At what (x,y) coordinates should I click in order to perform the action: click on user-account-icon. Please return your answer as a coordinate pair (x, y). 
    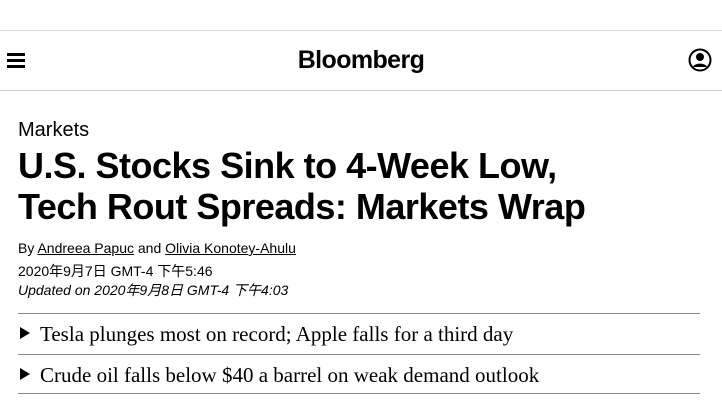
    Looking at the image, I should click on (700, 60).